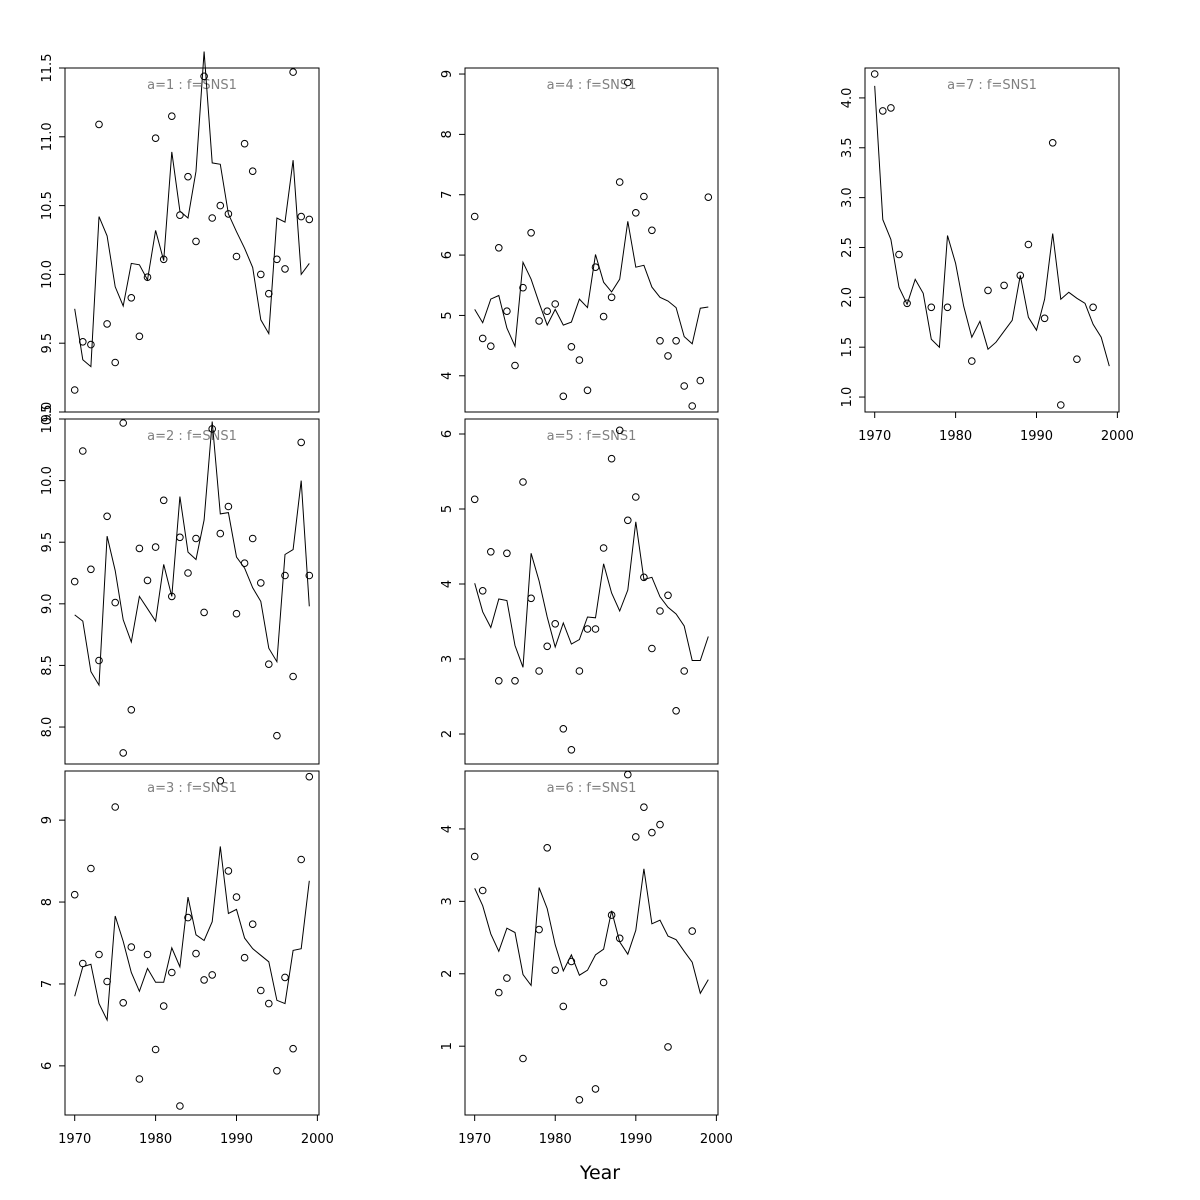 The image size is (1200, 1200). I want to click on x-tick-label: 2000, so click(1117, 436).